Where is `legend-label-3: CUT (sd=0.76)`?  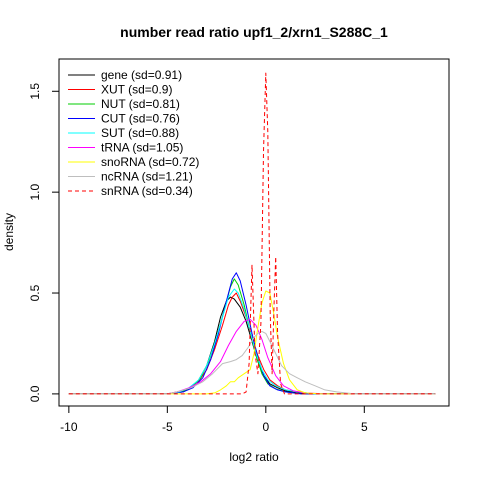
legend-label-3: CUT (sd=0.76) is located at coordinates (140, 119).